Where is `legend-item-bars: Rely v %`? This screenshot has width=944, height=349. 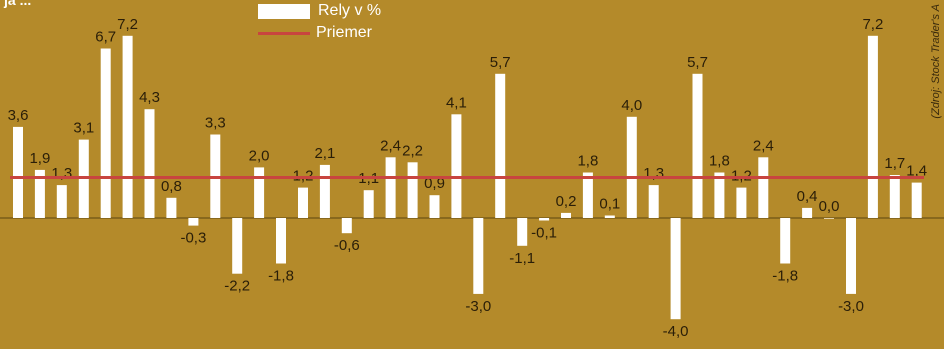
legend-item-bars: Rely v % is located at coordinates (319, 11).